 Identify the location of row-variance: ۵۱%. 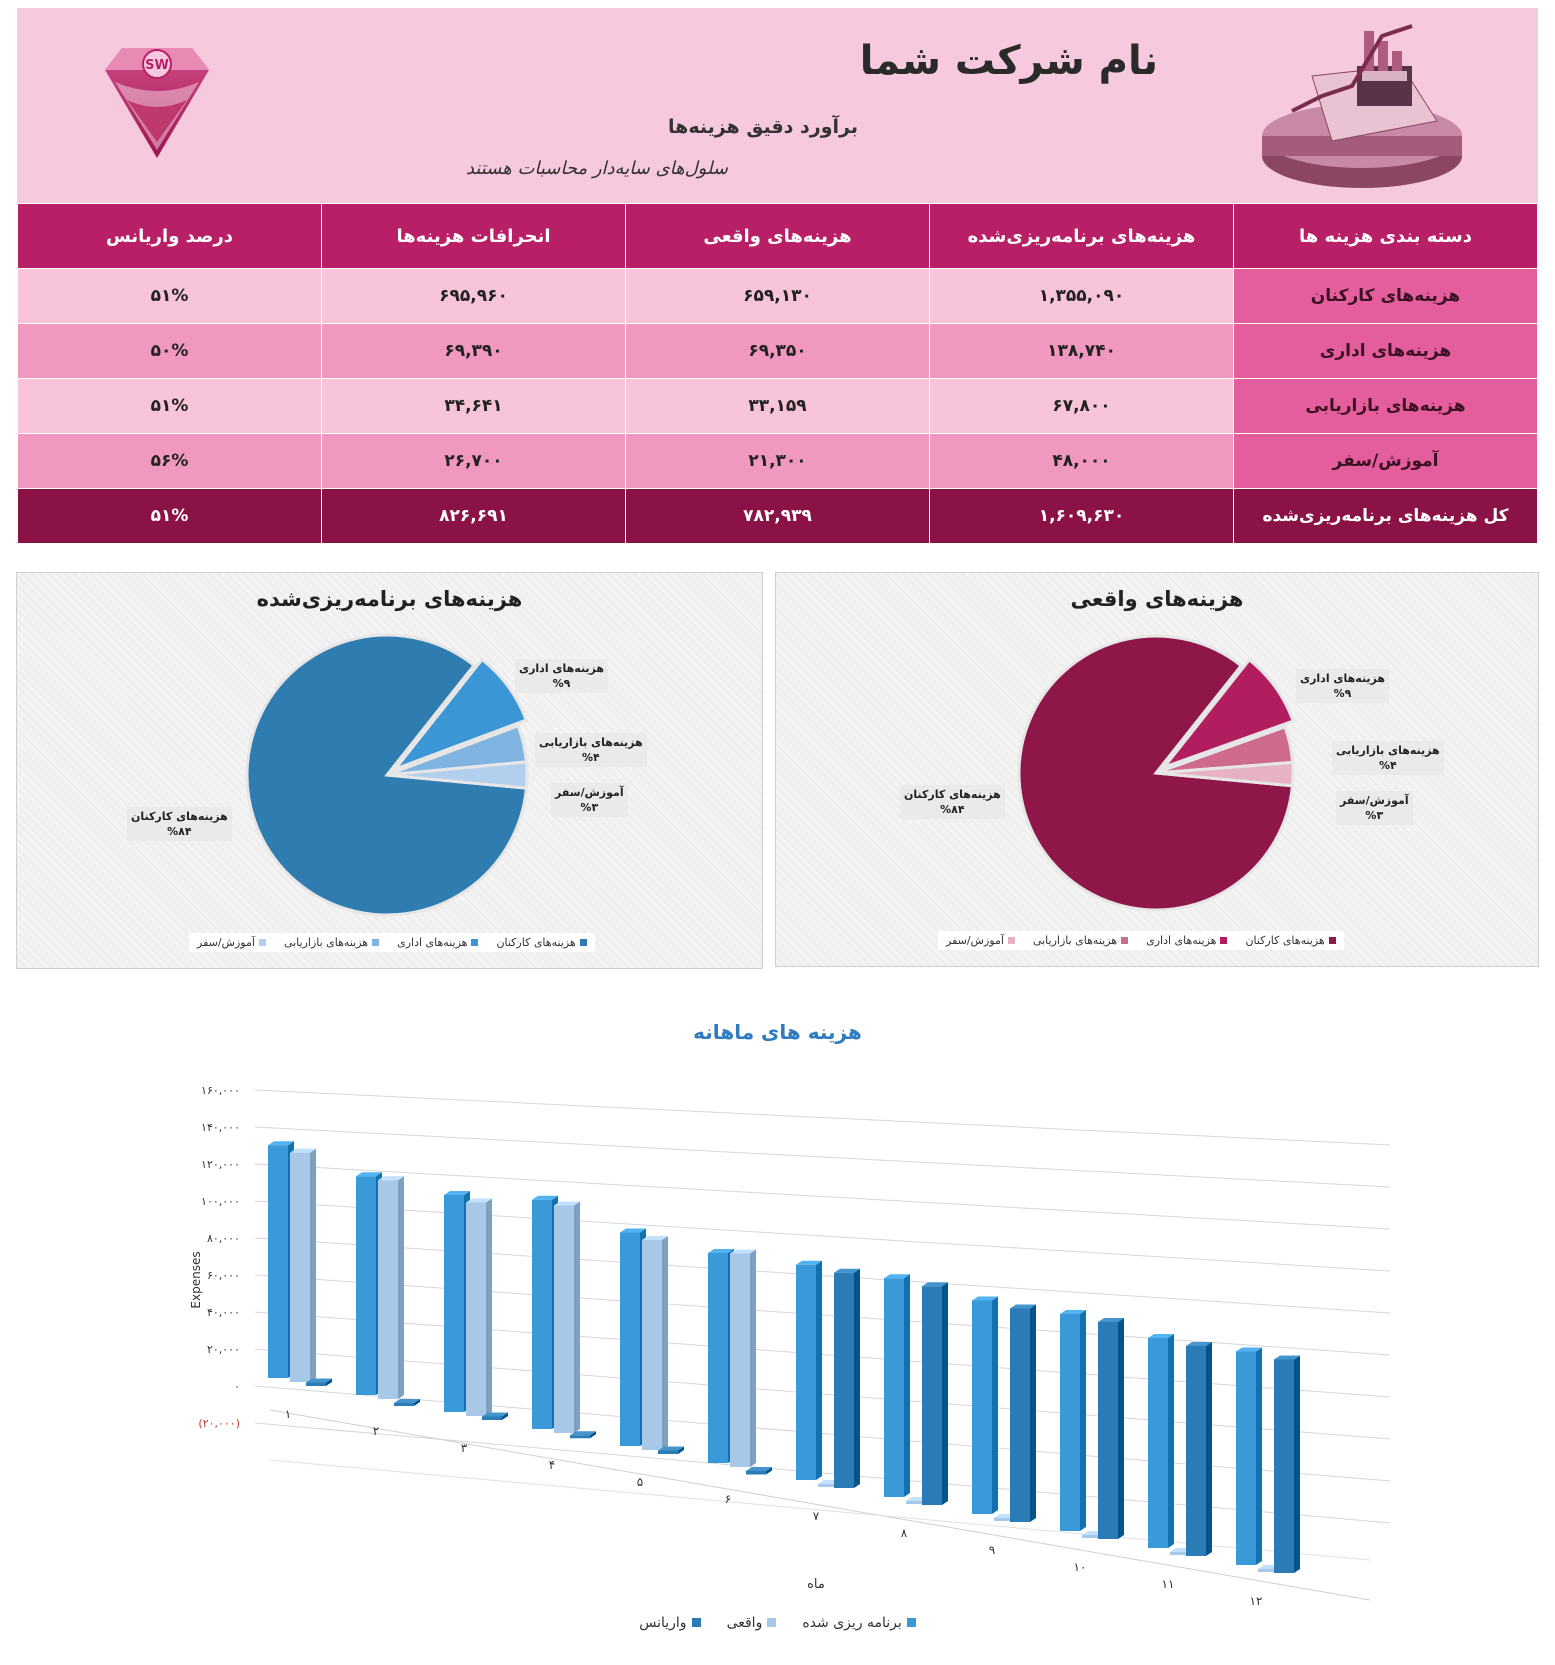
(169, 406).